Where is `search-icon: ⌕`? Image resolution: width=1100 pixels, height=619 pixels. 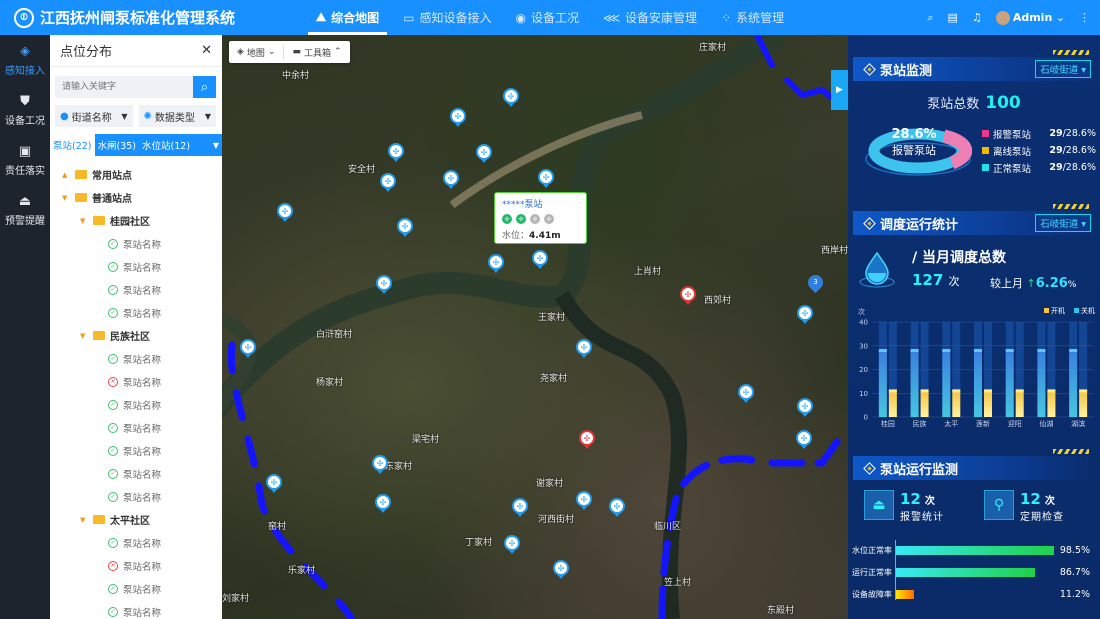 search-icon: ⌕ is located at coordinates (930, 17).